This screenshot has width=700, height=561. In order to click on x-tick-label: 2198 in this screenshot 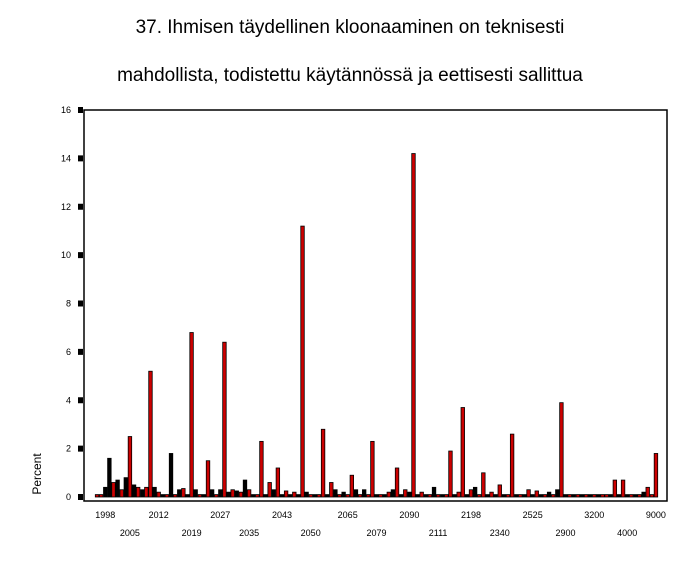, I will do `click(471, 515)`.